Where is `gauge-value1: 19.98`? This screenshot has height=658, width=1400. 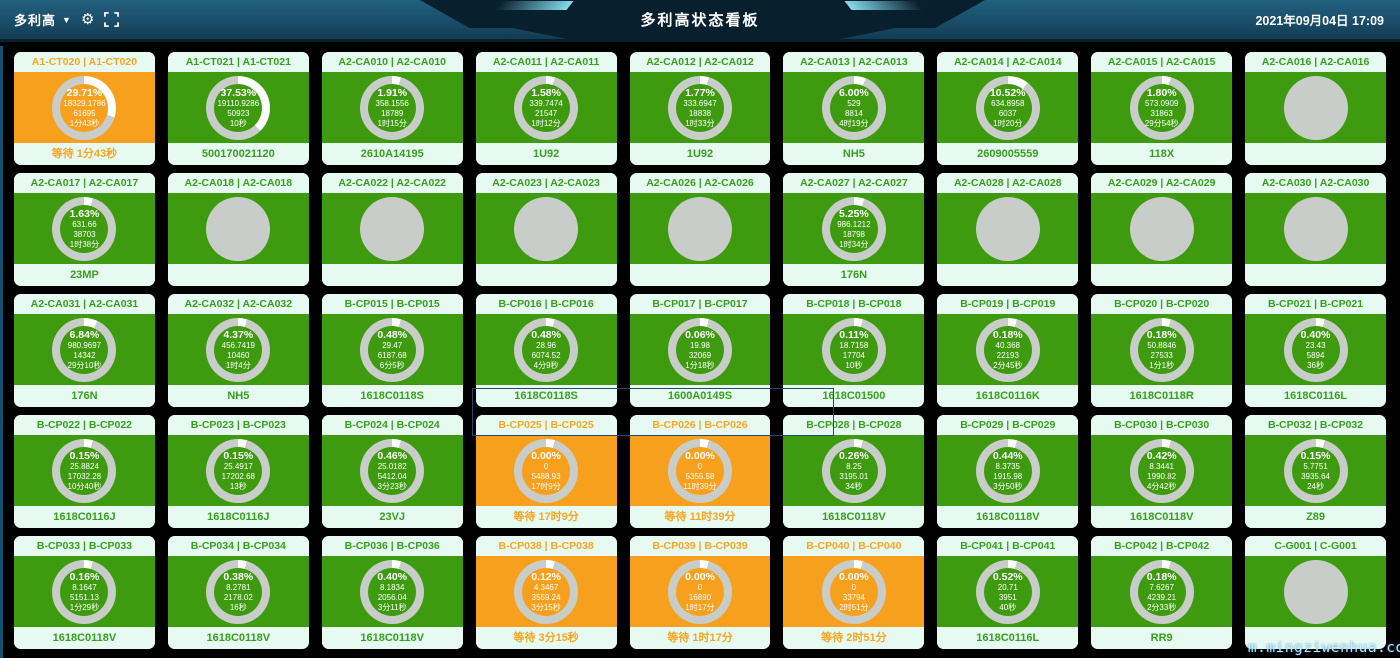
gauge-value1: 19.98 is located at coordinates (699, 345).